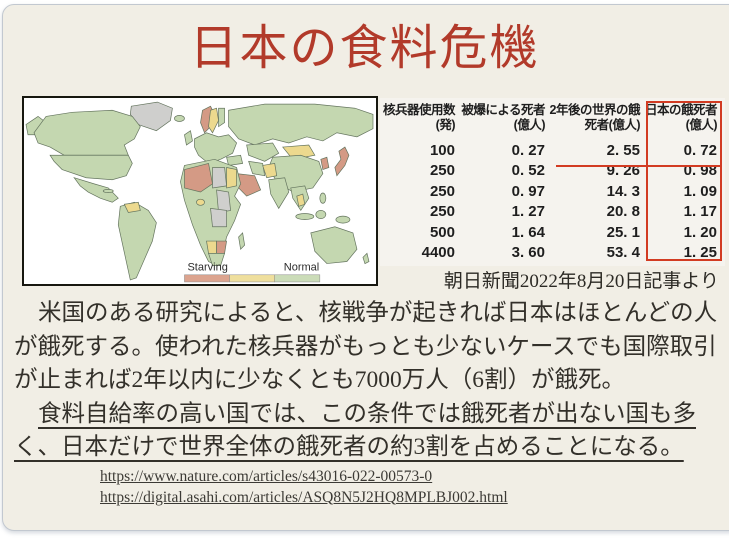 The height and width of the screenshot is (543, 729). Describe the element at coordinates (218, 217) in the screenshot. I see `region-central-africa` at that location.